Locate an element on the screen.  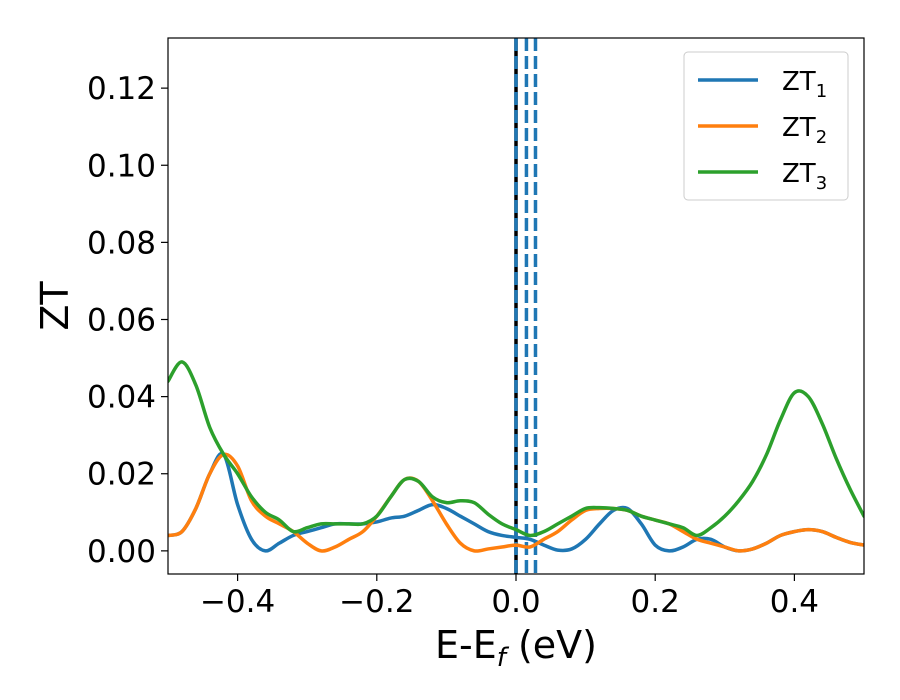
x-tick-label: −0.4 is located at coordinates (237, 602).